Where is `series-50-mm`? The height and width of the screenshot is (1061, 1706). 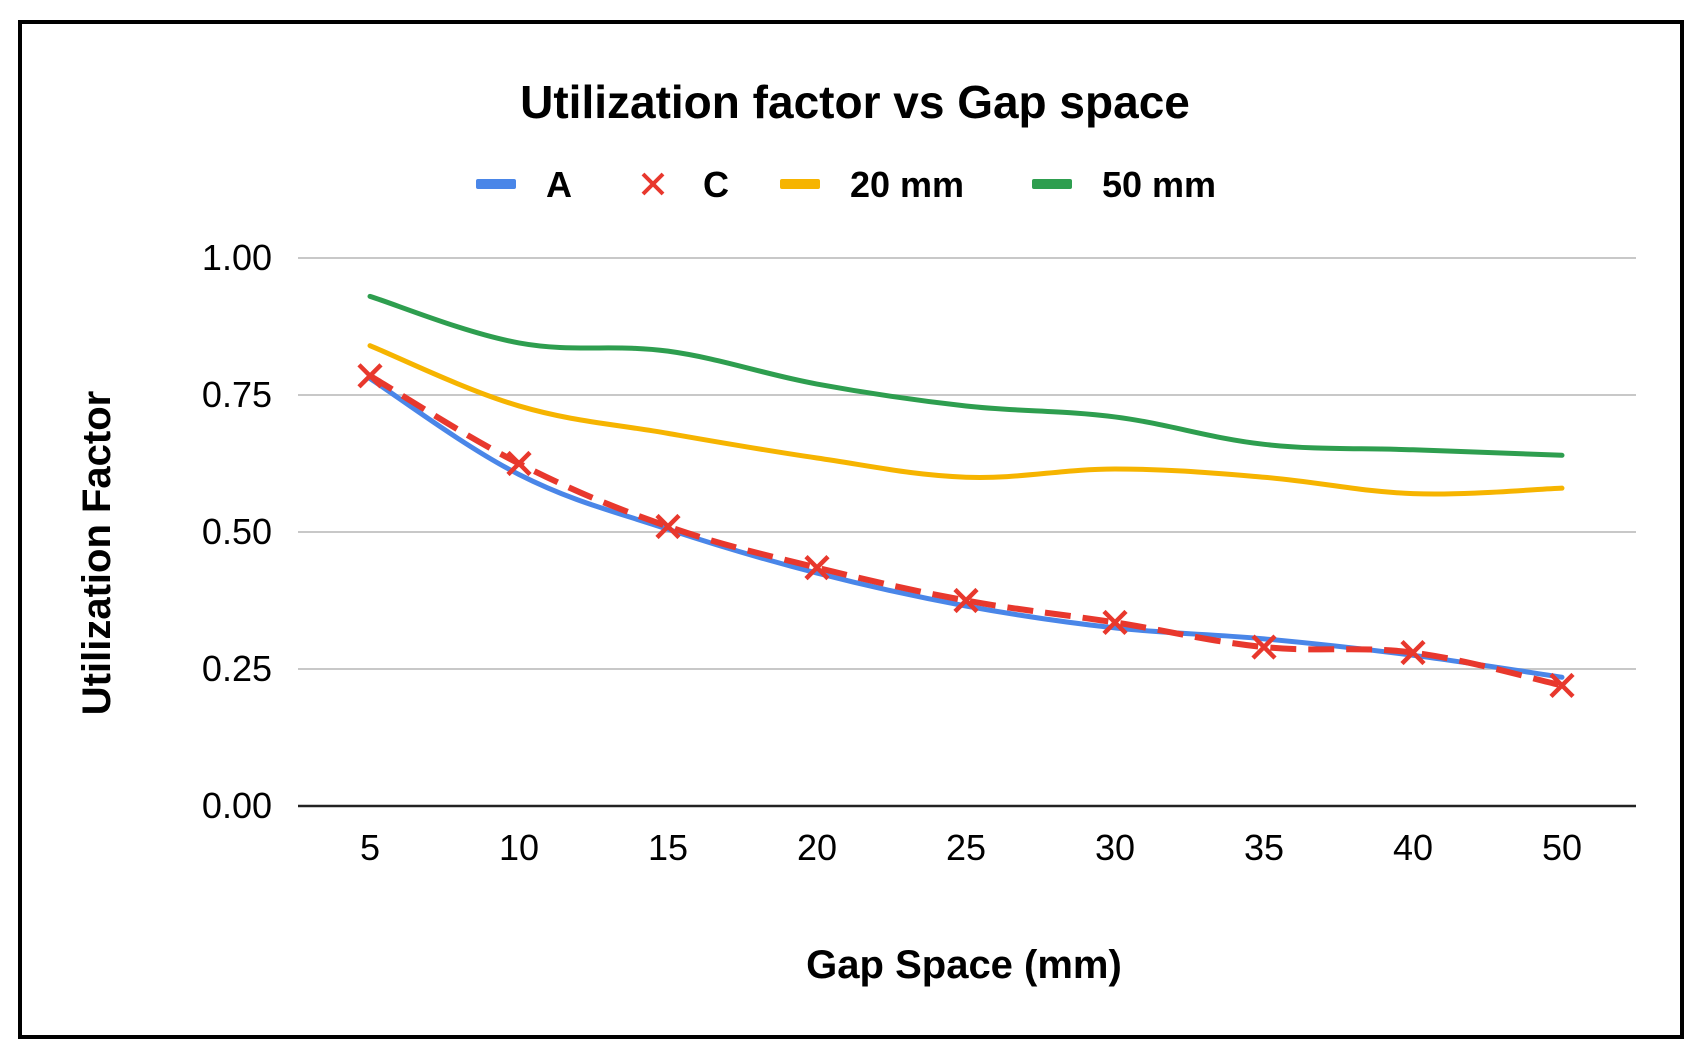
series-50-mm is located at coordinates (966, 375).